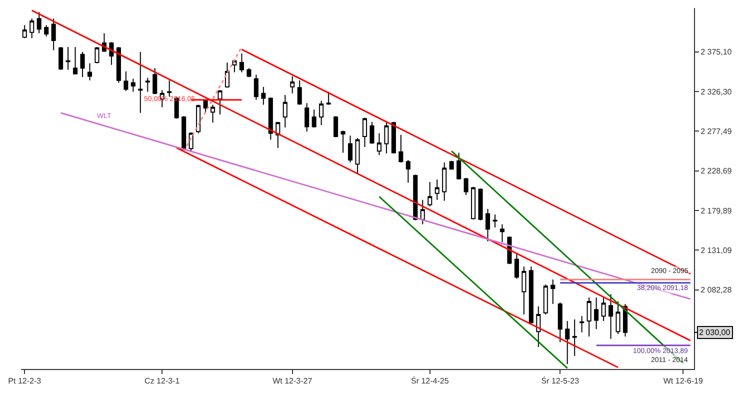  Describe the element at coordinates (25, 381) in the screenshot. I see `x-tick-label: Pt 12-2-3` at that location.